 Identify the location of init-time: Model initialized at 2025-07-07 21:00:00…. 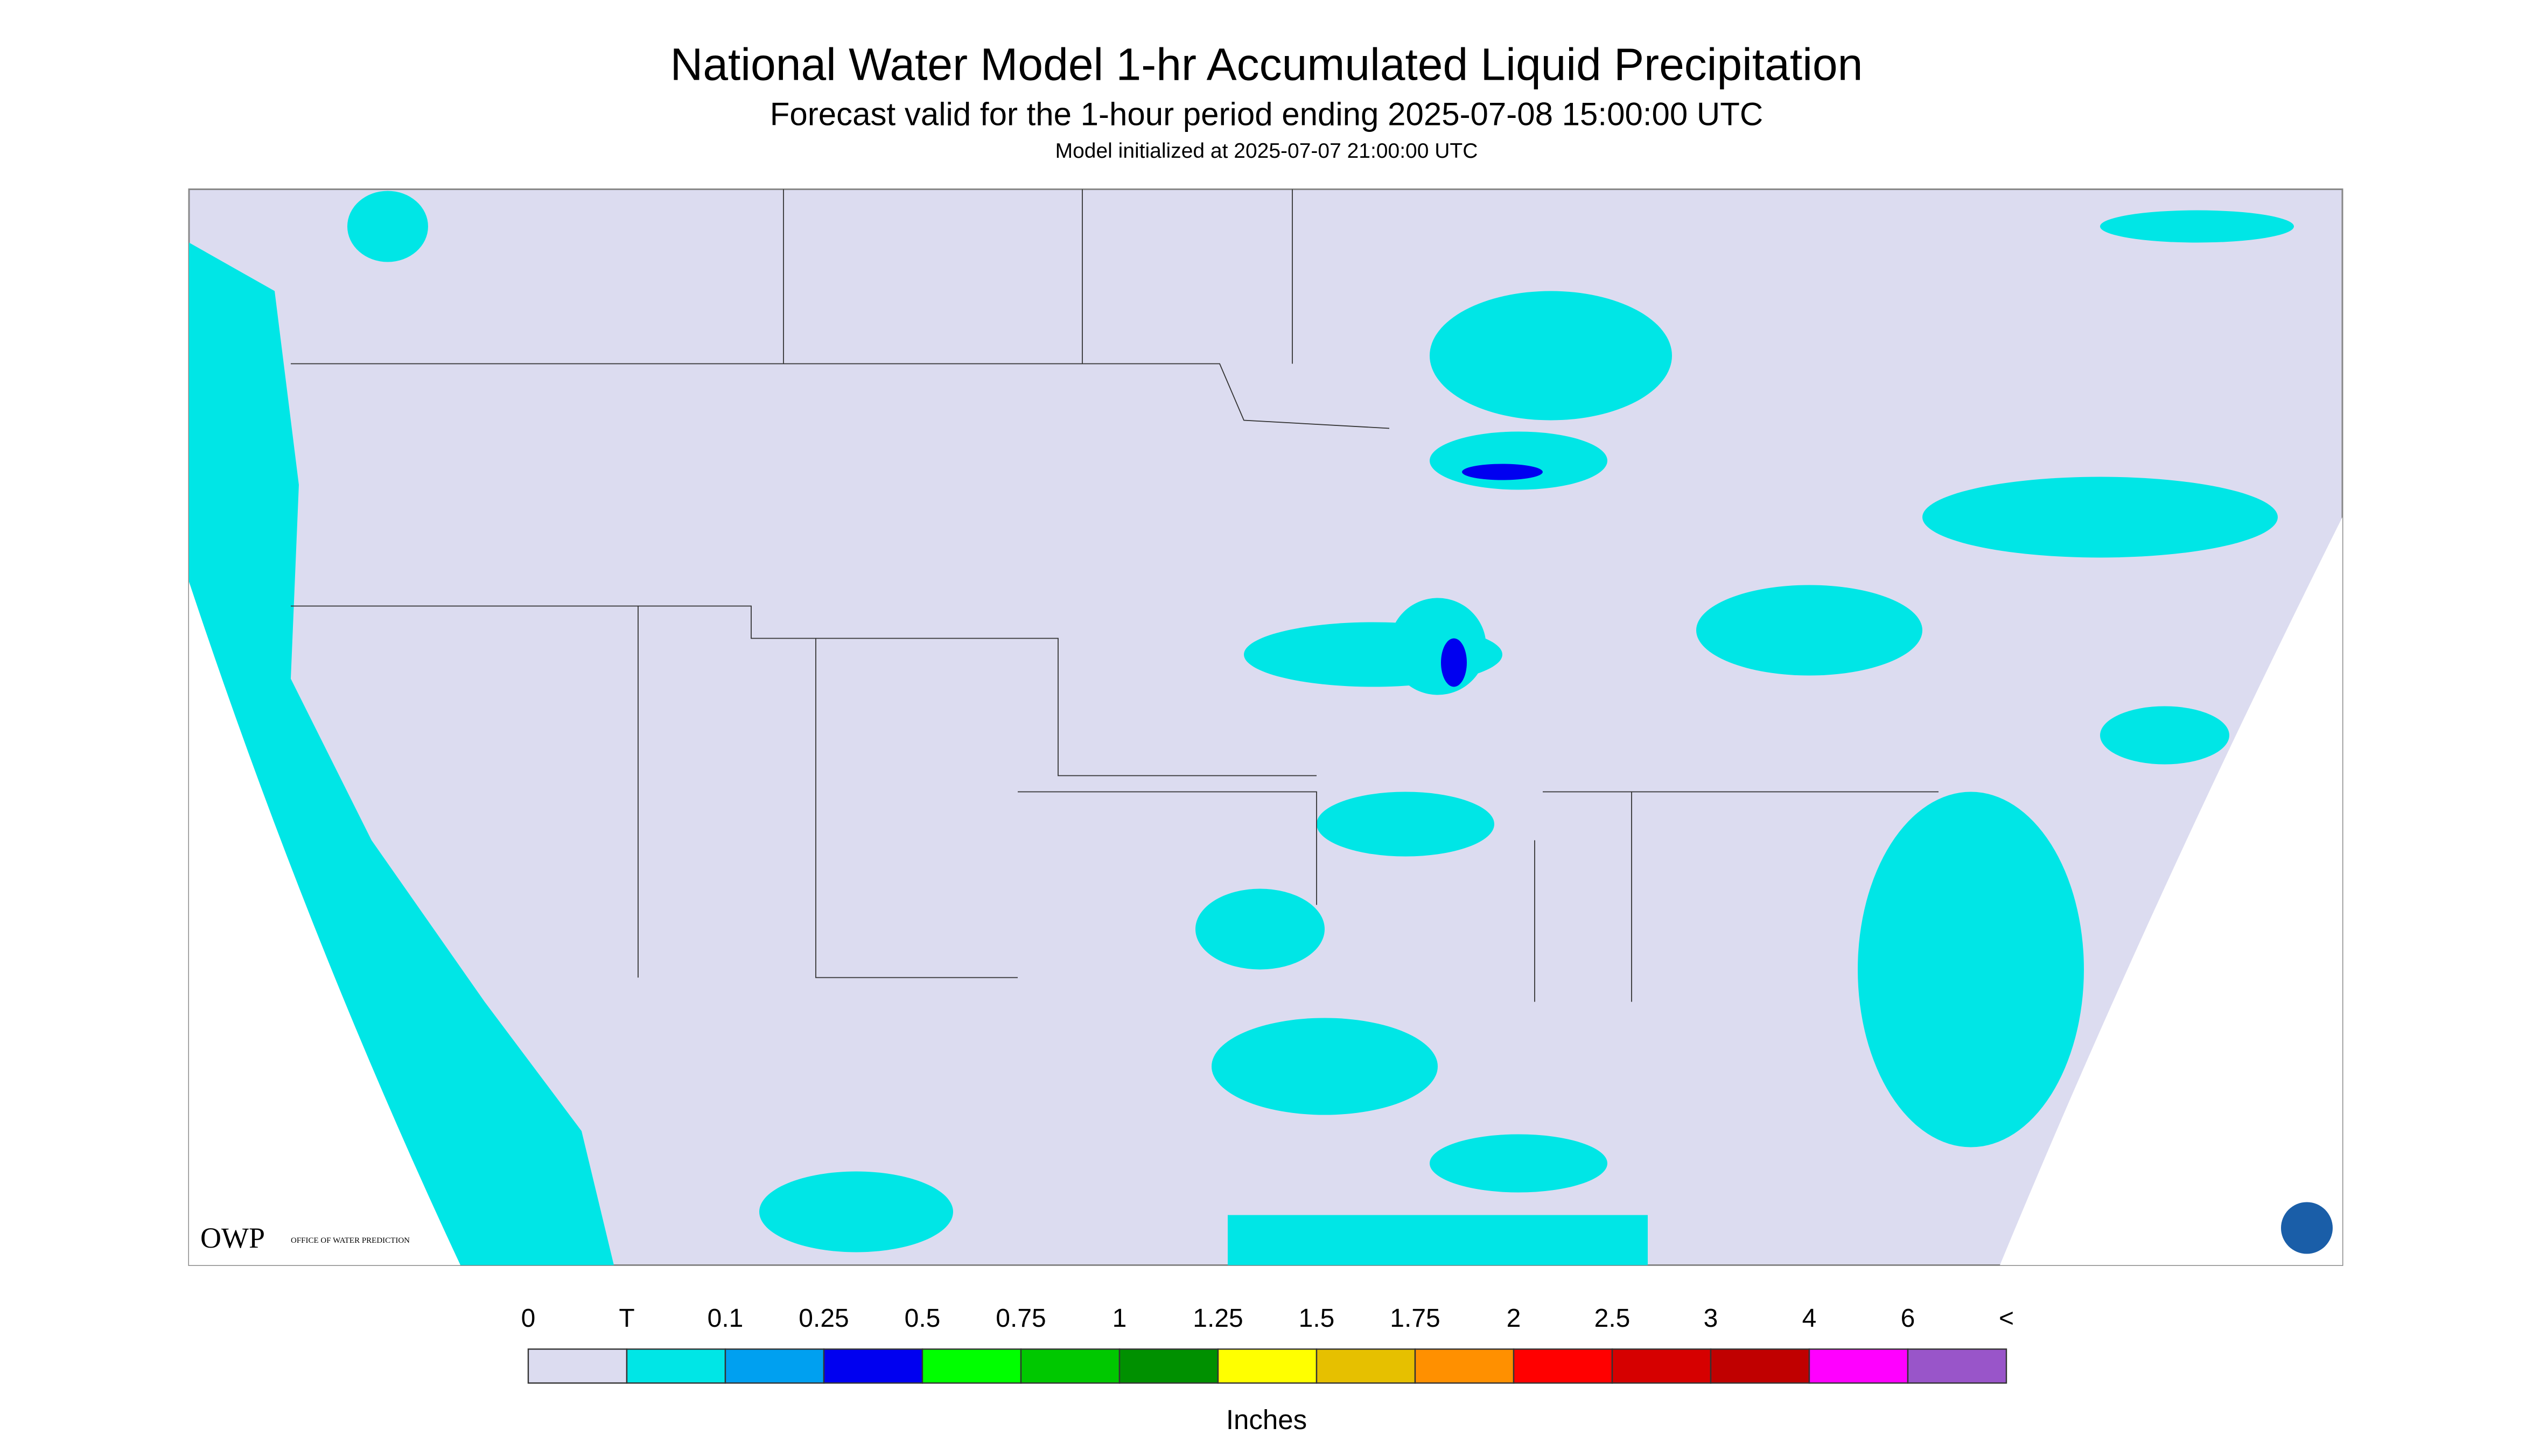
(1266, 151).